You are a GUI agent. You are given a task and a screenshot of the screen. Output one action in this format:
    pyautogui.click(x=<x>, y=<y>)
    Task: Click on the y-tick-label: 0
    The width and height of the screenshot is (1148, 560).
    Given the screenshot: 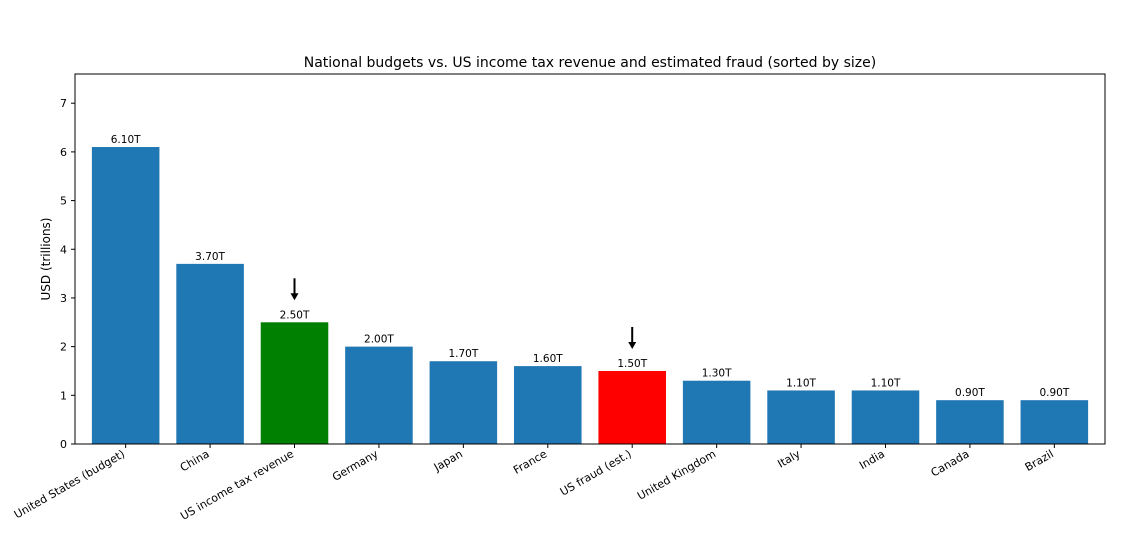 What is the action you would take?
    pyautogui.click(x=63, y=444)
    